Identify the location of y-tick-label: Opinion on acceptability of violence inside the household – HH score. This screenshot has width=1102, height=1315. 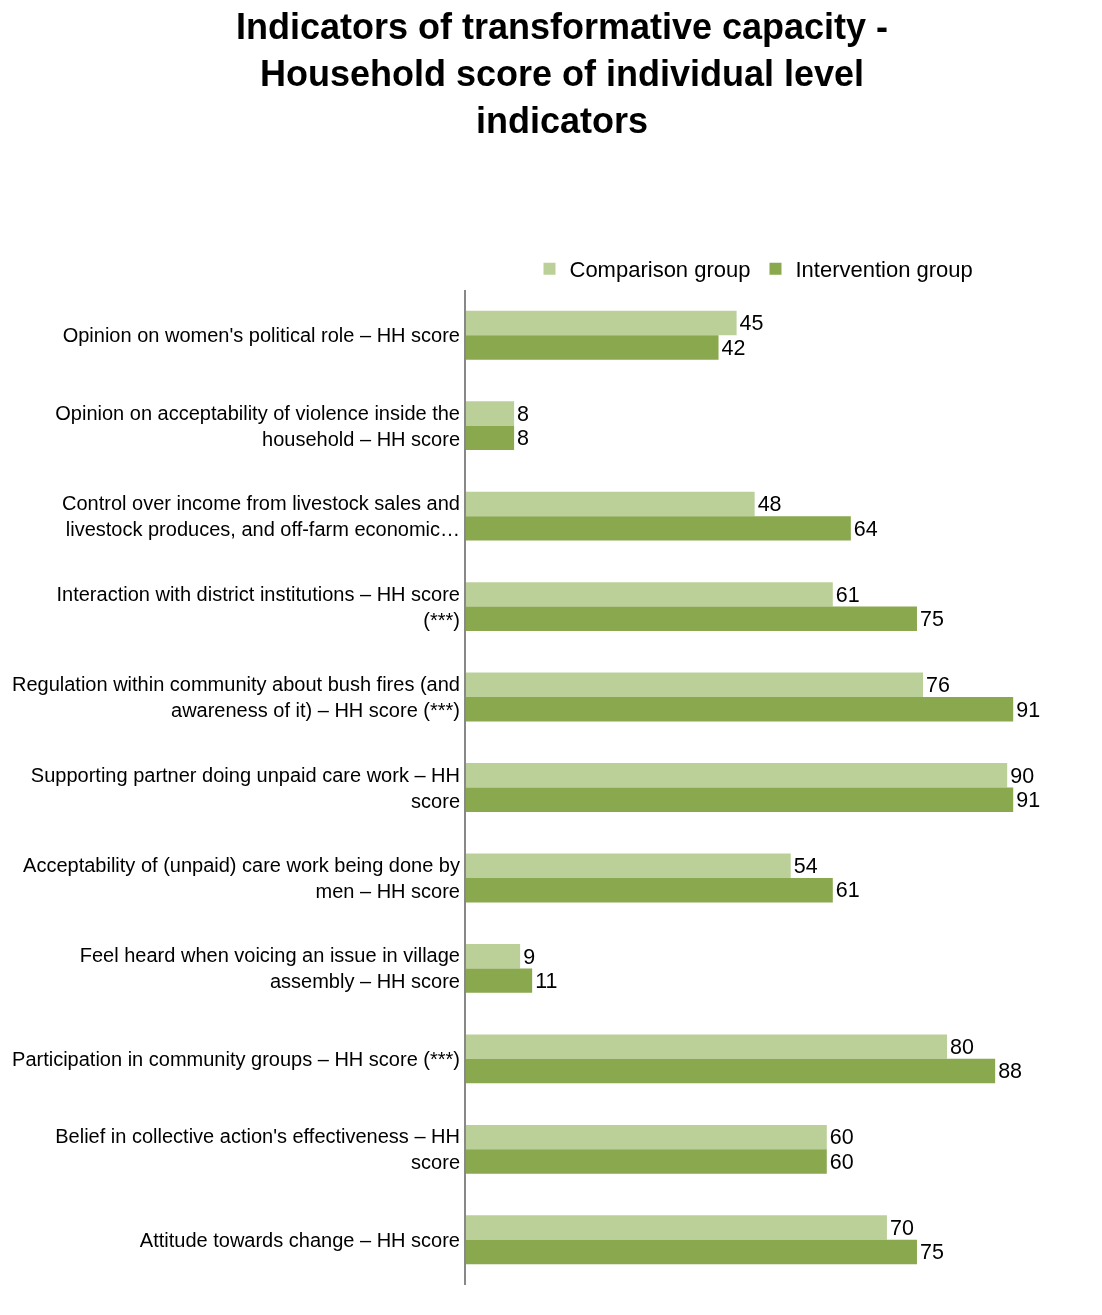
(257, 425).